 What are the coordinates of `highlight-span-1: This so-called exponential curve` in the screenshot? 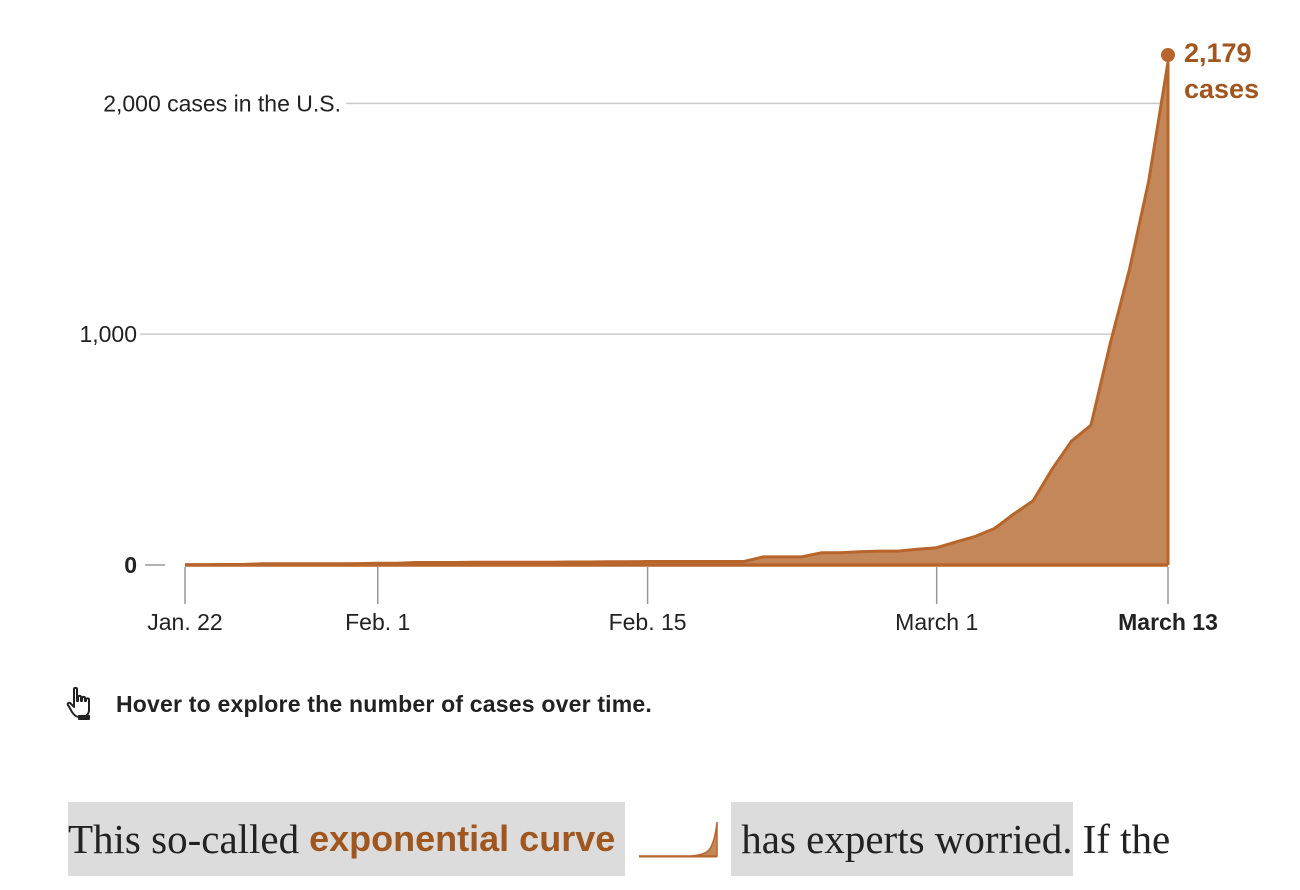 It's located at (347, 839).